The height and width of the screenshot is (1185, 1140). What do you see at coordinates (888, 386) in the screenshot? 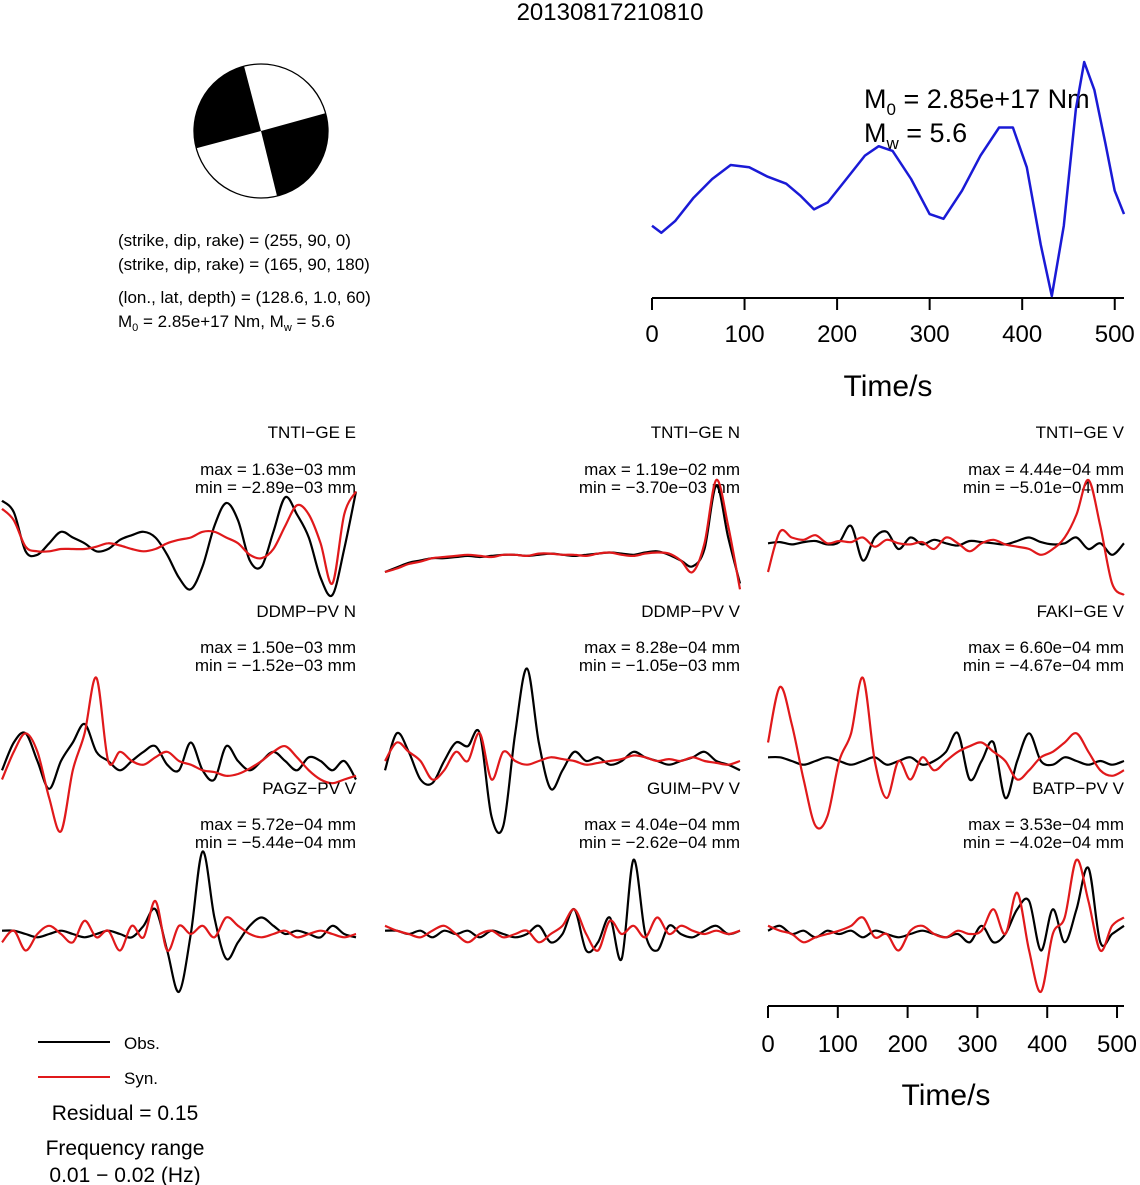
I see `stf-x-axis-label: Time/s` at bounding box center [888, 386].